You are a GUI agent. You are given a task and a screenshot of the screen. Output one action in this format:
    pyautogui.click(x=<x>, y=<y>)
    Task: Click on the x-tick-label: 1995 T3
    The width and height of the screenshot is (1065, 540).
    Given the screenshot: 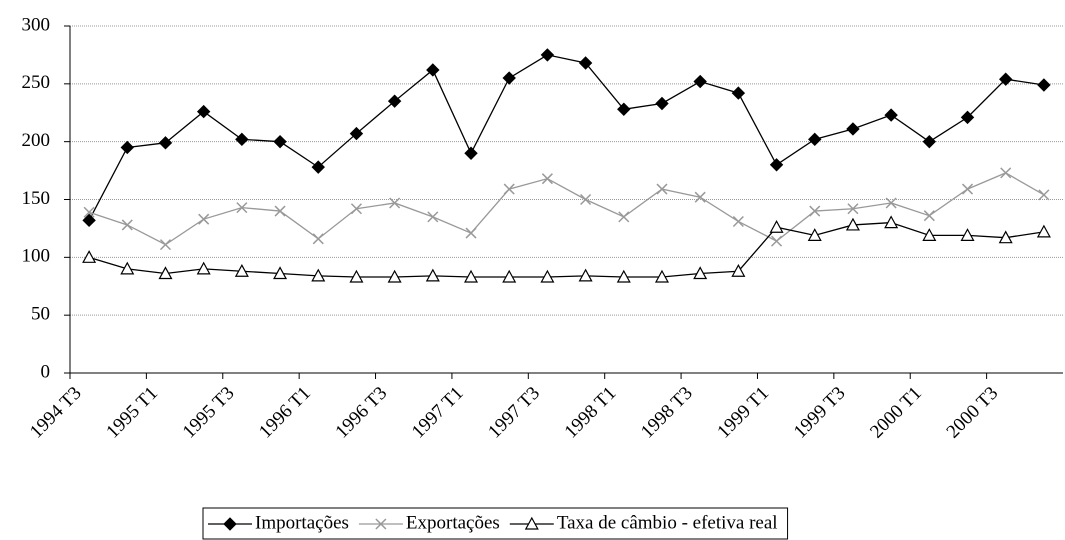 What is the action you would take?
    pyautogui.click(x=209, y=413)
    